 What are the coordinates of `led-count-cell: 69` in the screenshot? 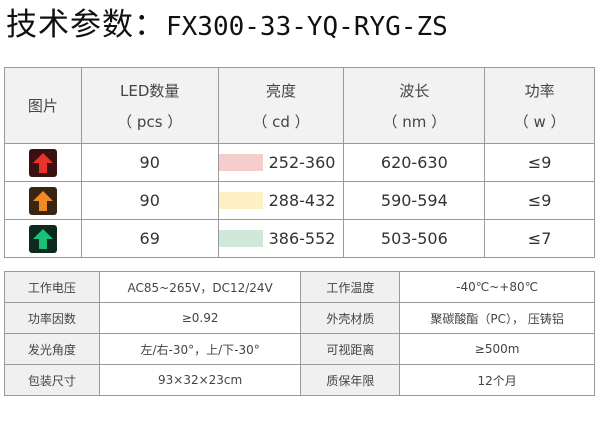 It's located at (149, 238).